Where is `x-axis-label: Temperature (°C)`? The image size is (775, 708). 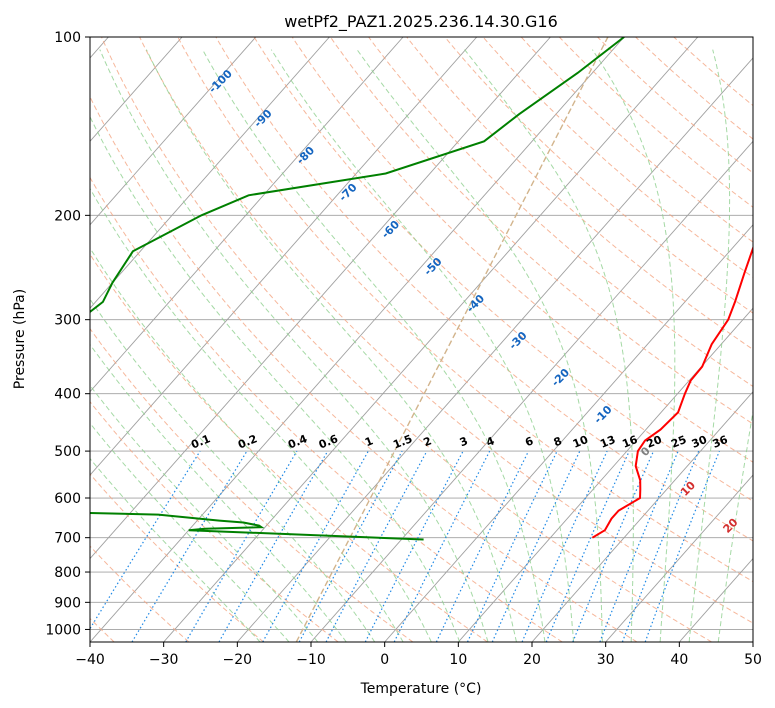
x-axis-label: Temperature (°C) is located at coordinates (421, 689).